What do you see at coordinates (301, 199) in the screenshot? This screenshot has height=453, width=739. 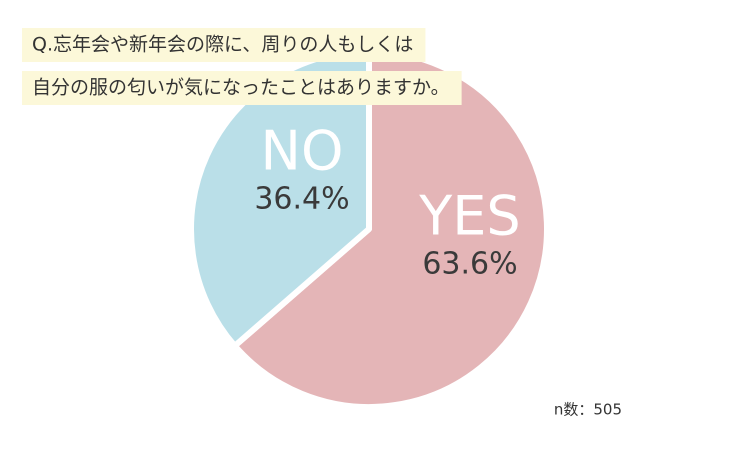 I see `slice-value-label: 36.4%` at bounding box center [301, 199].